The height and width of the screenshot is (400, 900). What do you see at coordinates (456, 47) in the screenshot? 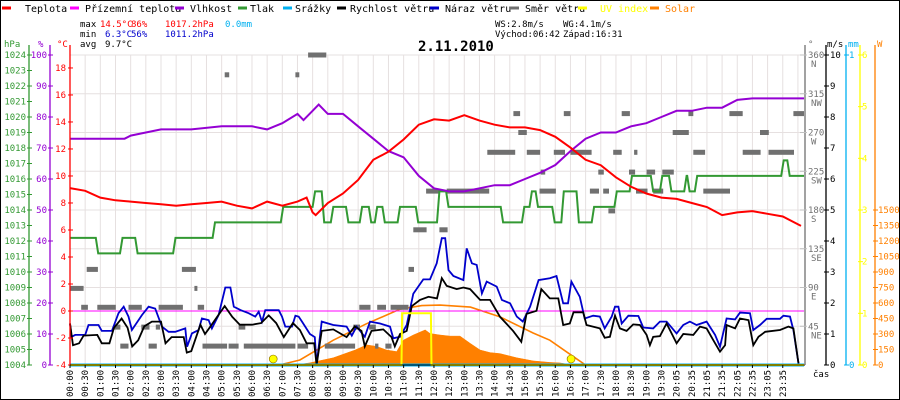
I see `chart-title: 2.11.2010` at bounding box center [456, 47].